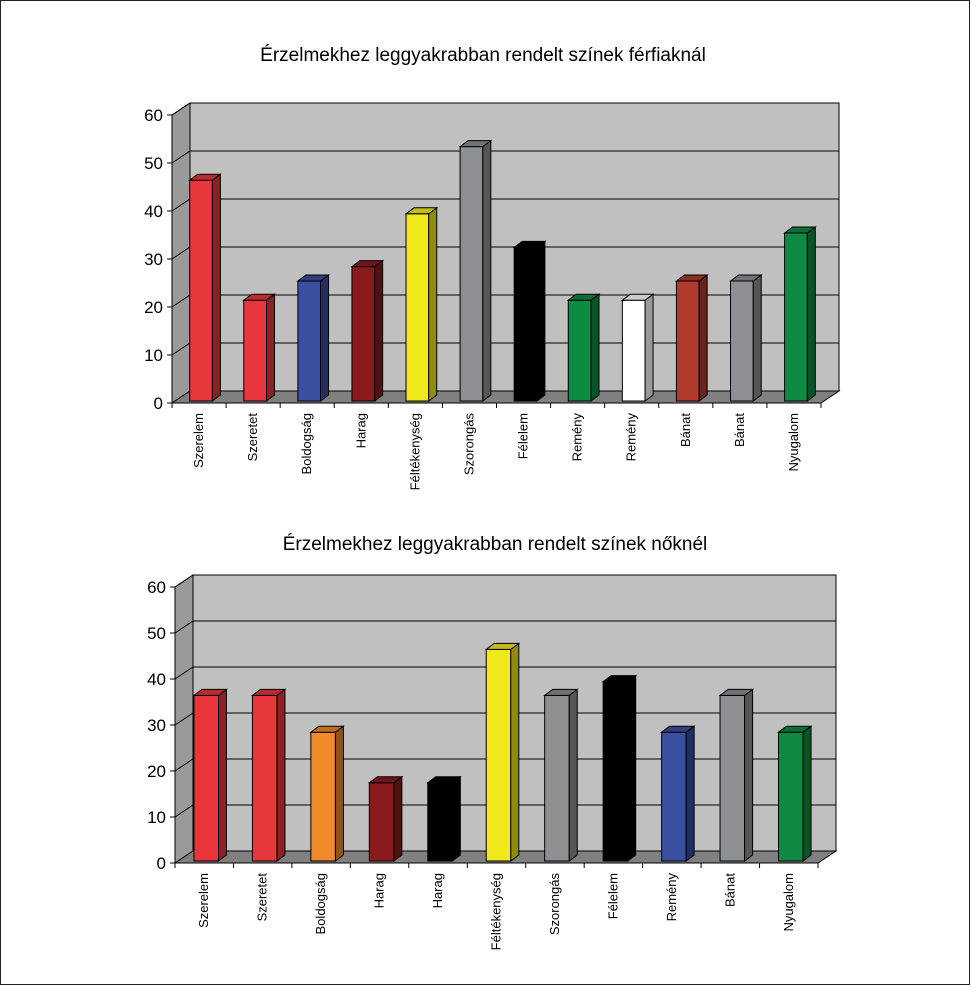 The height and width of the screenshot is (987, 972). What do you see at coordinates (523, 436) in the screenshot?
I see `x-tick-label: Félelem` at bounding box center [523, 436].